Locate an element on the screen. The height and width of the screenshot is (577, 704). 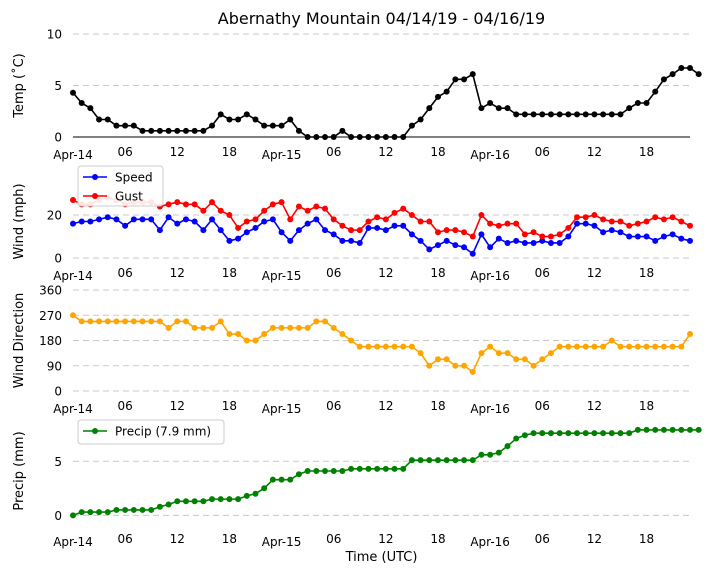
x-tick-label: 06 is located at coordinates (542, 152).